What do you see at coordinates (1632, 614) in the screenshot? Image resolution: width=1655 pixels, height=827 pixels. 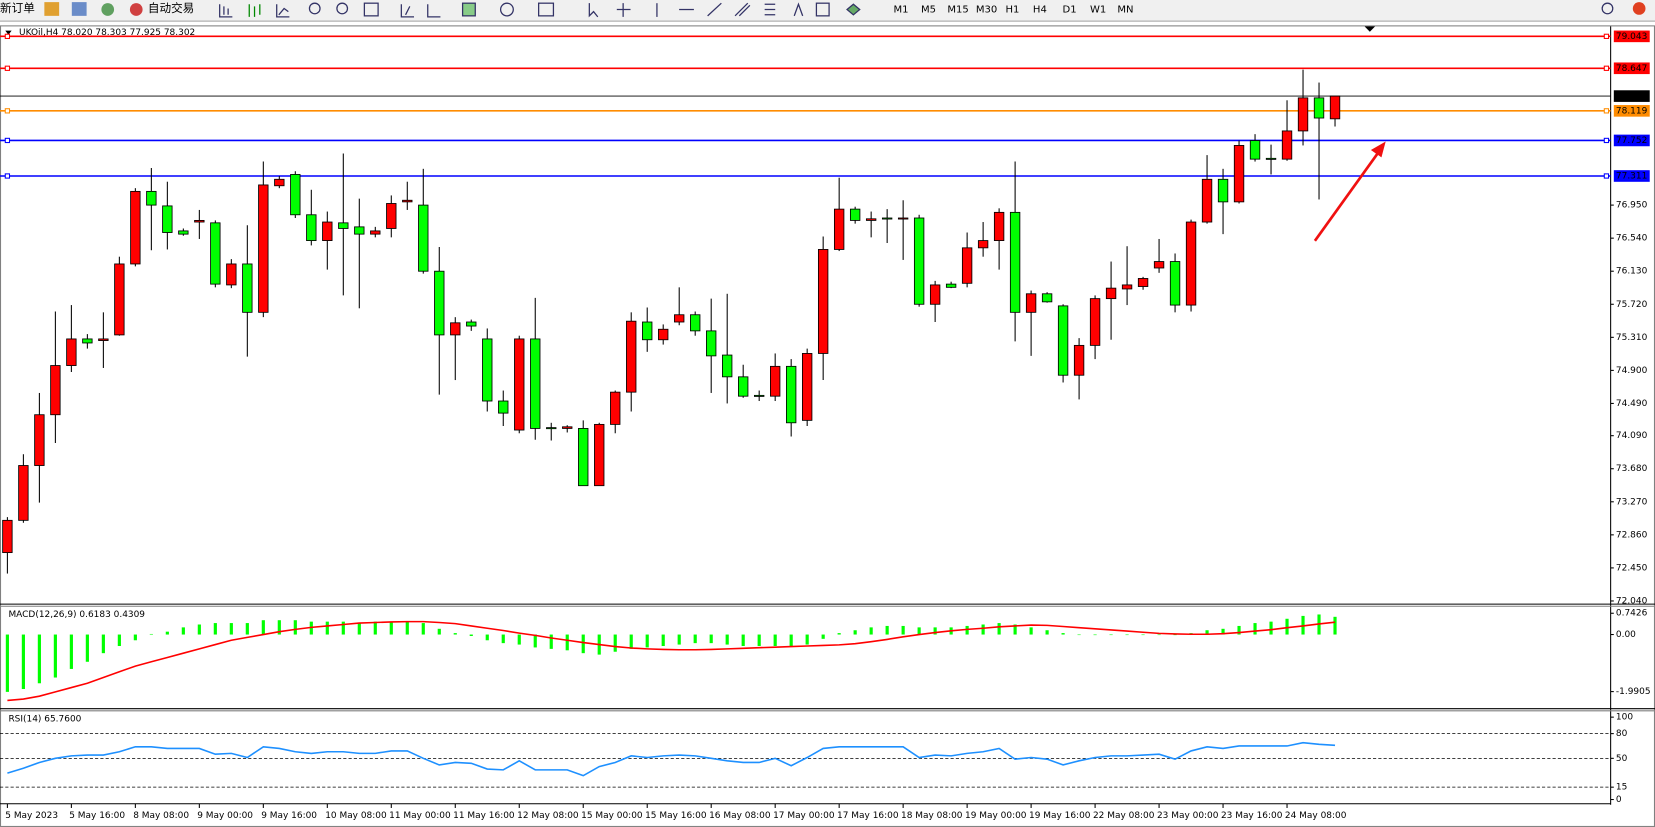 I see `y-tick-label: 0.7426` at bounding box center [1632, 614].